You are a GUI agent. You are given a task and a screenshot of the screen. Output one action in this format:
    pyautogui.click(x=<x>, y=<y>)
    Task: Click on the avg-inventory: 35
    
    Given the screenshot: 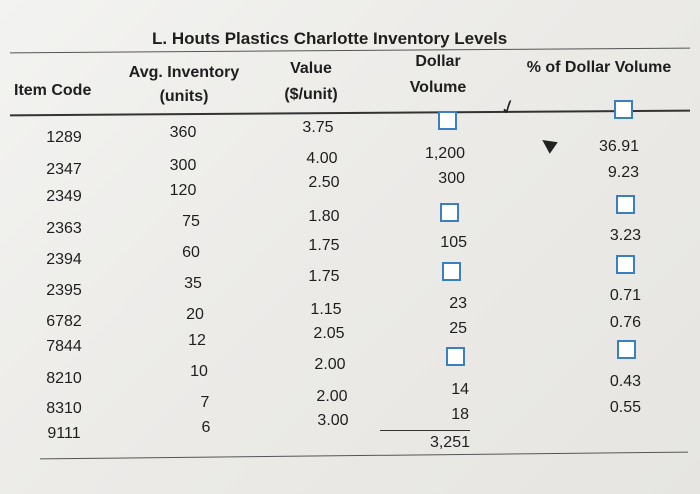 What is the action you would take?
    pyautogui.click(x=193, y=283)
    